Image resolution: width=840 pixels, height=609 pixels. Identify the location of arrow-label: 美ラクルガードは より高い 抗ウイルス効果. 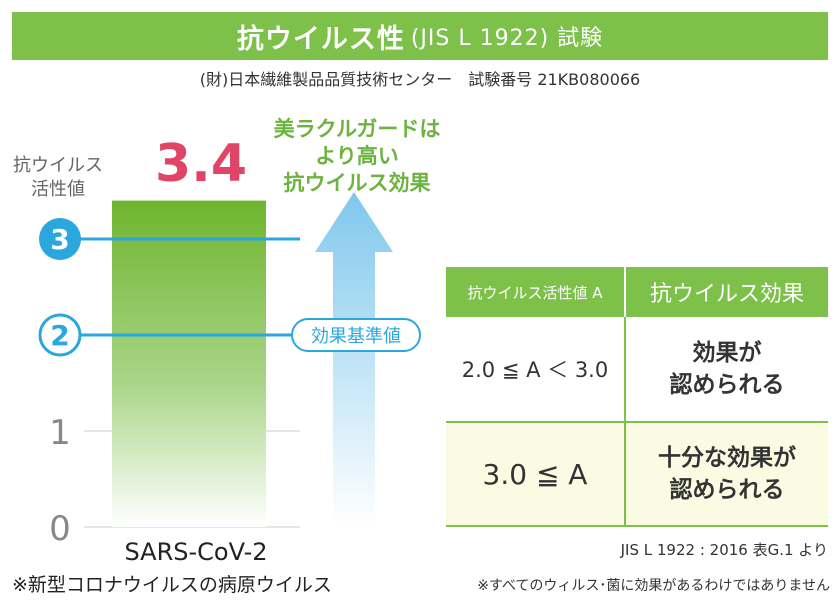
(357, 156).